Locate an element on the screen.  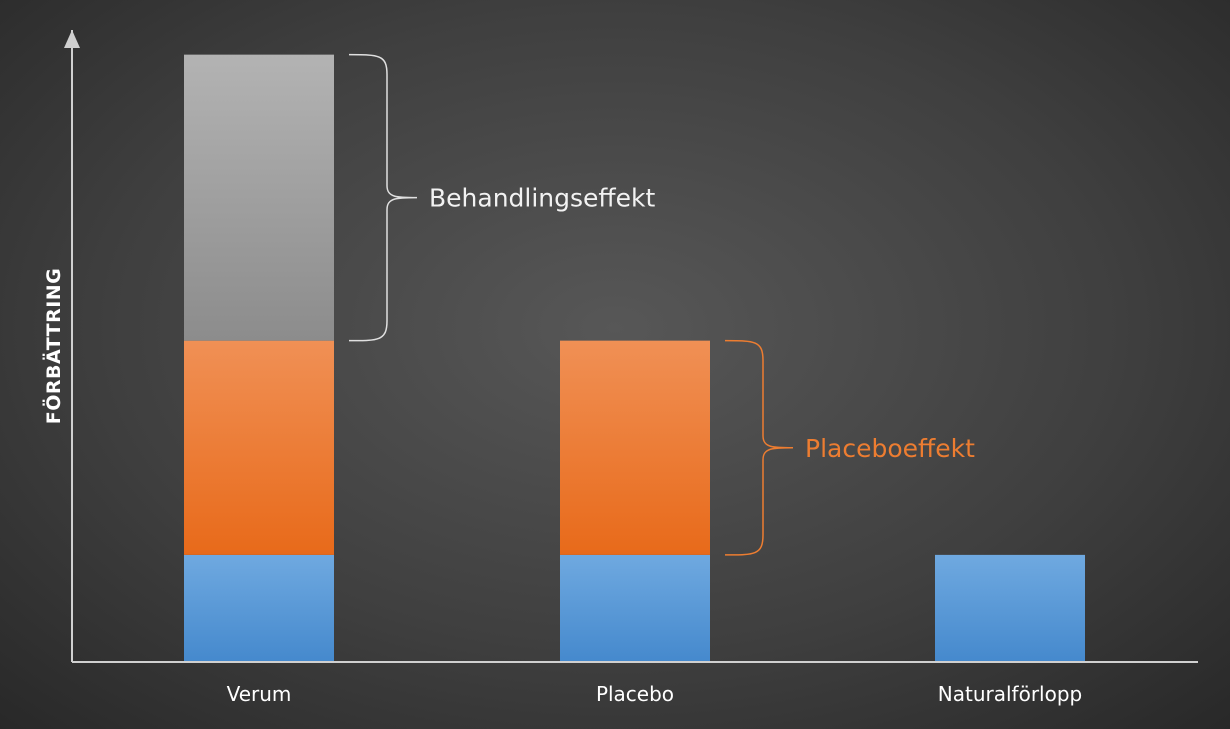
annotation-label-0: Behandlingseffekt is located at coordinates (542, 198).